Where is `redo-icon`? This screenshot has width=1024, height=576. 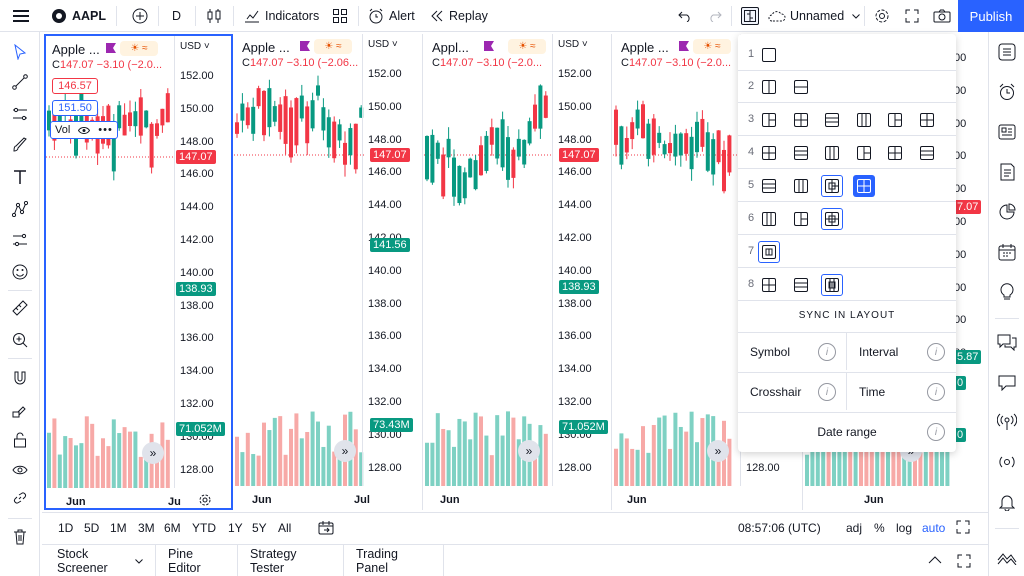
redo-icon is located at coordinates (715, 16).